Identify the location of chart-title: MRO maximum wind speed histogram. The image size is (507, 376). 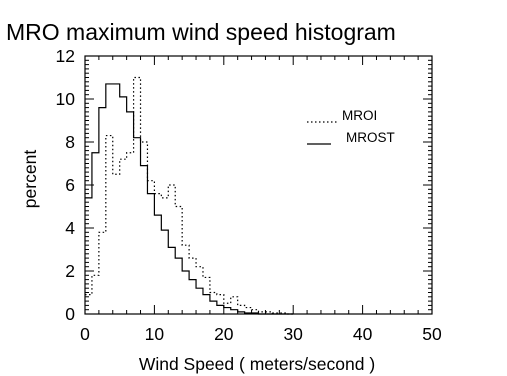
(201, 32).